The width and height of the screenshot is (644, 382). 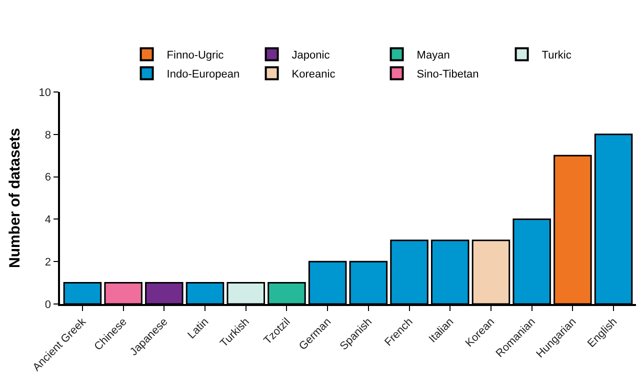 I want to click on y-tick-label: 10, so click(x=45, y=92).